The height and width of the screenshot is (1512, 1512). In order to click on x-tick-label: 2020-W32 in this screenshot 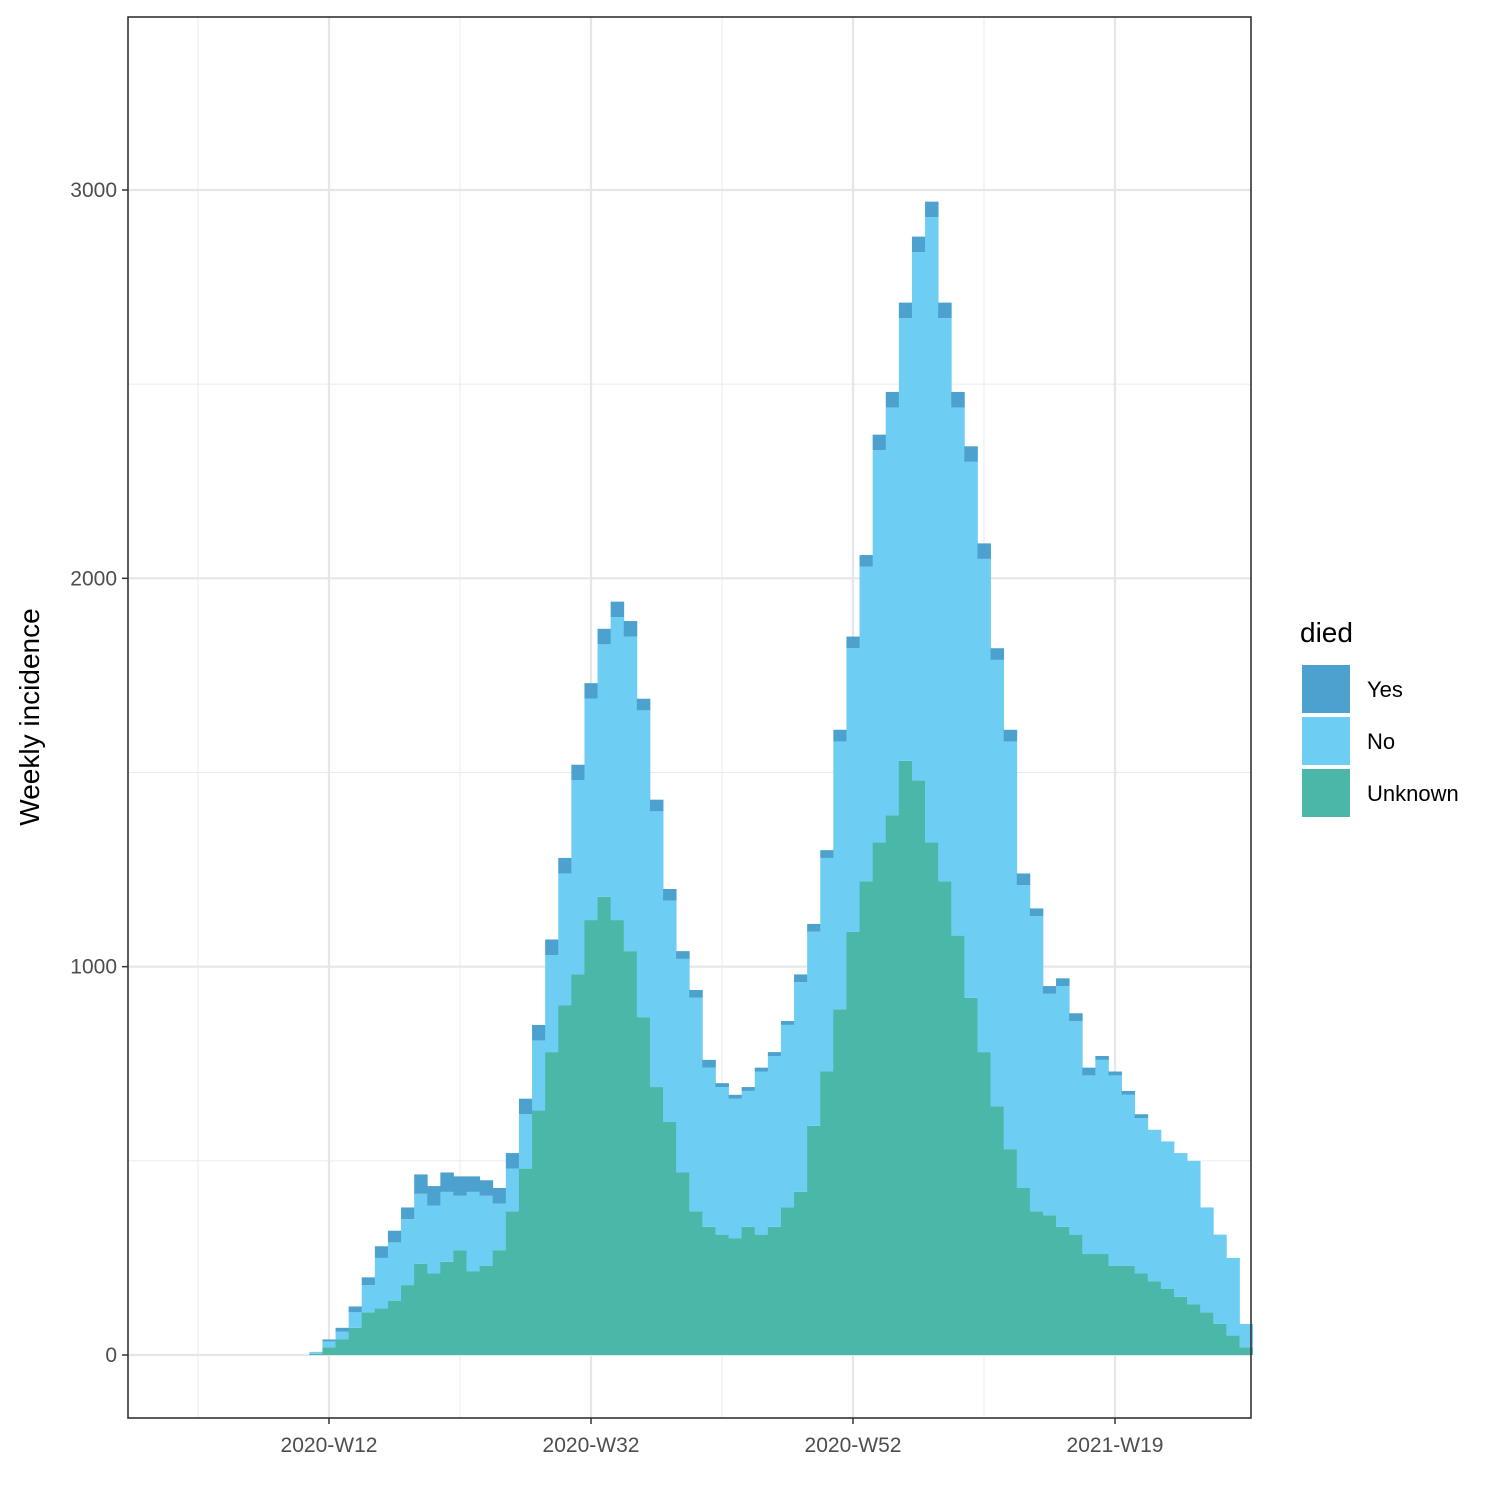, I will do `click(591, 1445)`.